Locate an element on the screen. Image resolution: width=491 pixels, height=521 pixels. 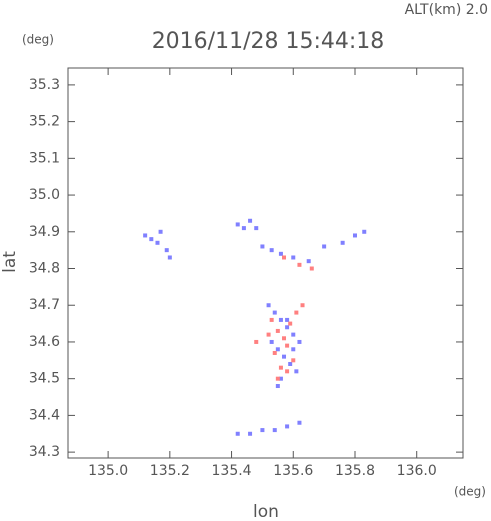
y-unit: (deg) is located at coordinates (38, 40).